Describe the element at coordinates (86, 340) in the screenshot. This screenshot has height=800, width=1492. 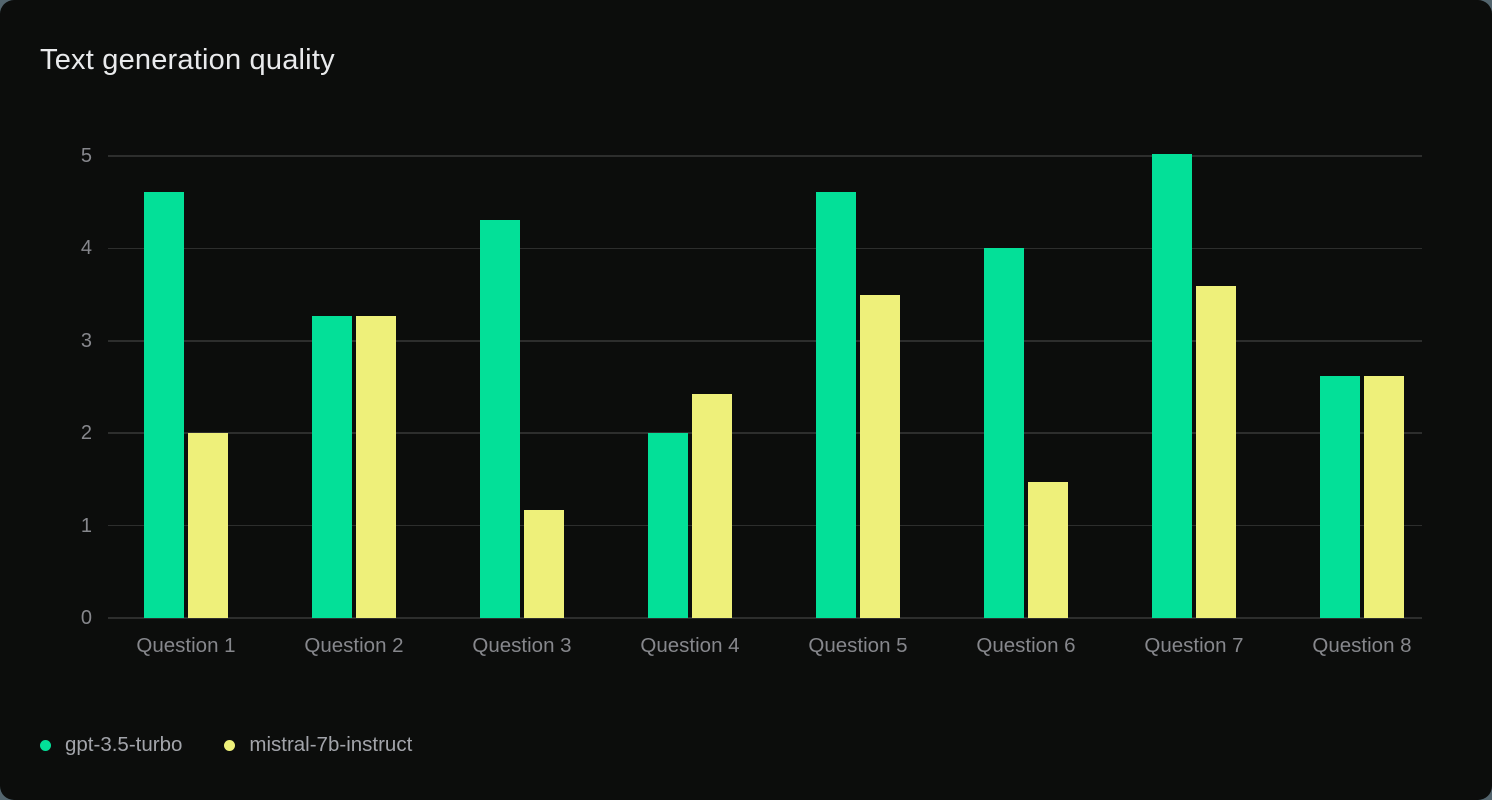
I see `y-axis-tick-label: 3` at that location.